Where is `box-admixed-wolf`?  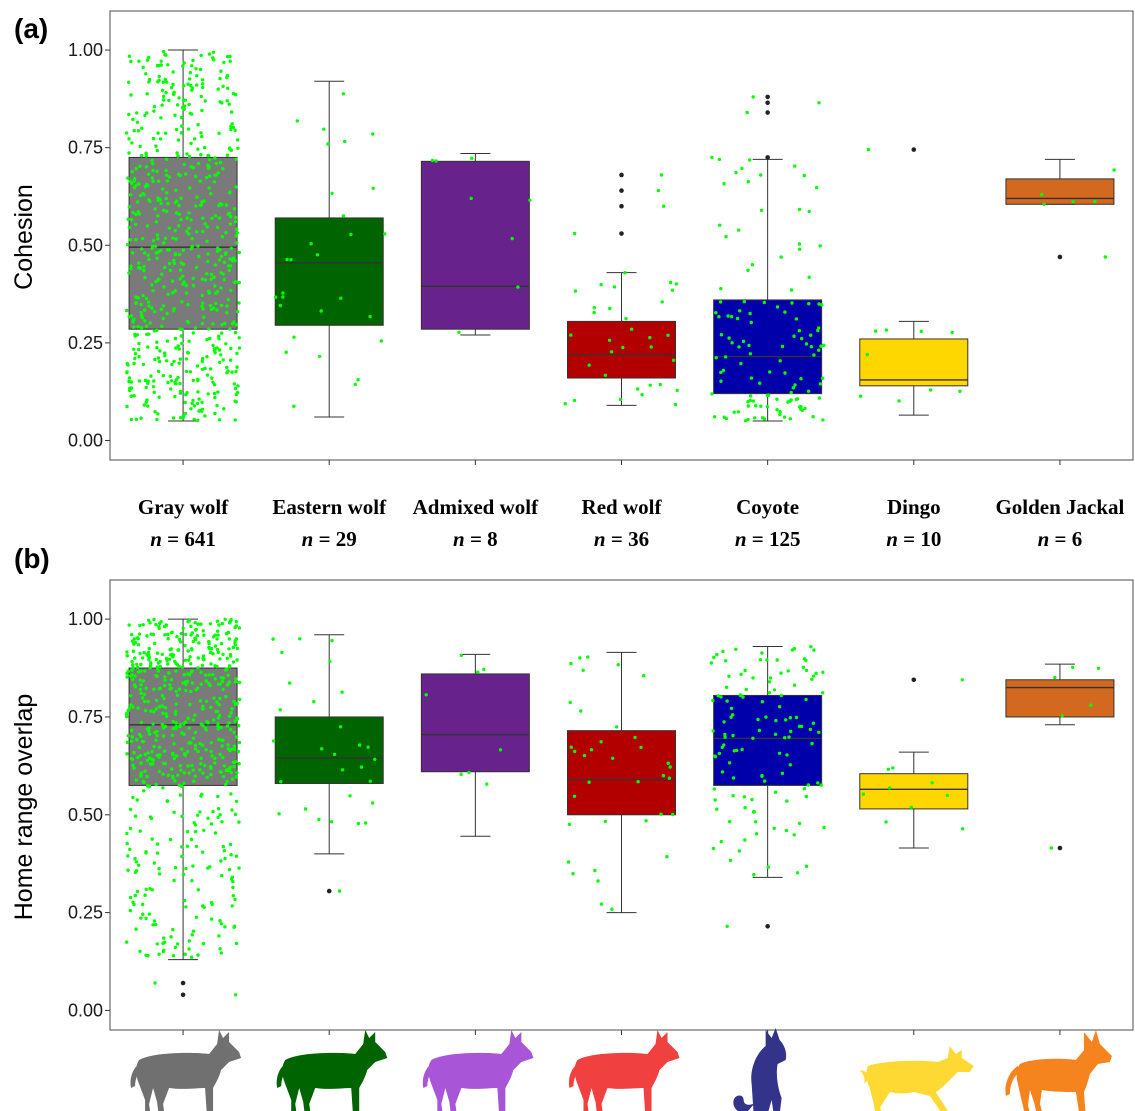
box-admixed-wolf is located at coordinates (476, 244).